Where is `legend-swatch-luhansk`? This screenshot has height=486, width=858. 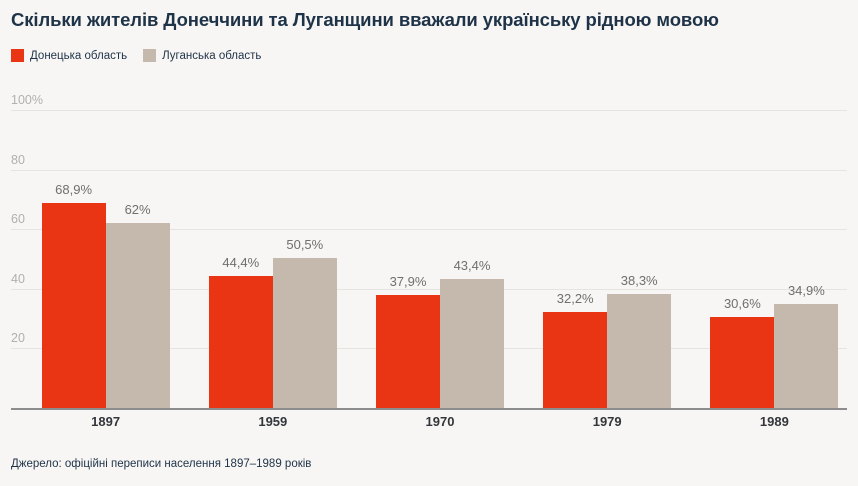
legend-swatch-luhansk is located at coordinates (150, 55).